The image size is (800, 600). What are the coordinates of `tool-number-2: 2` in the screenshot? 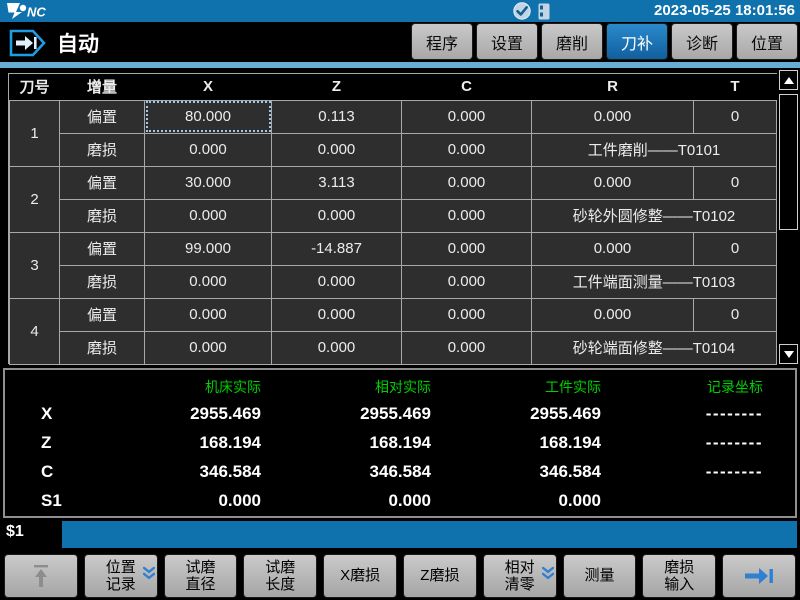 It's located at (34, 199).